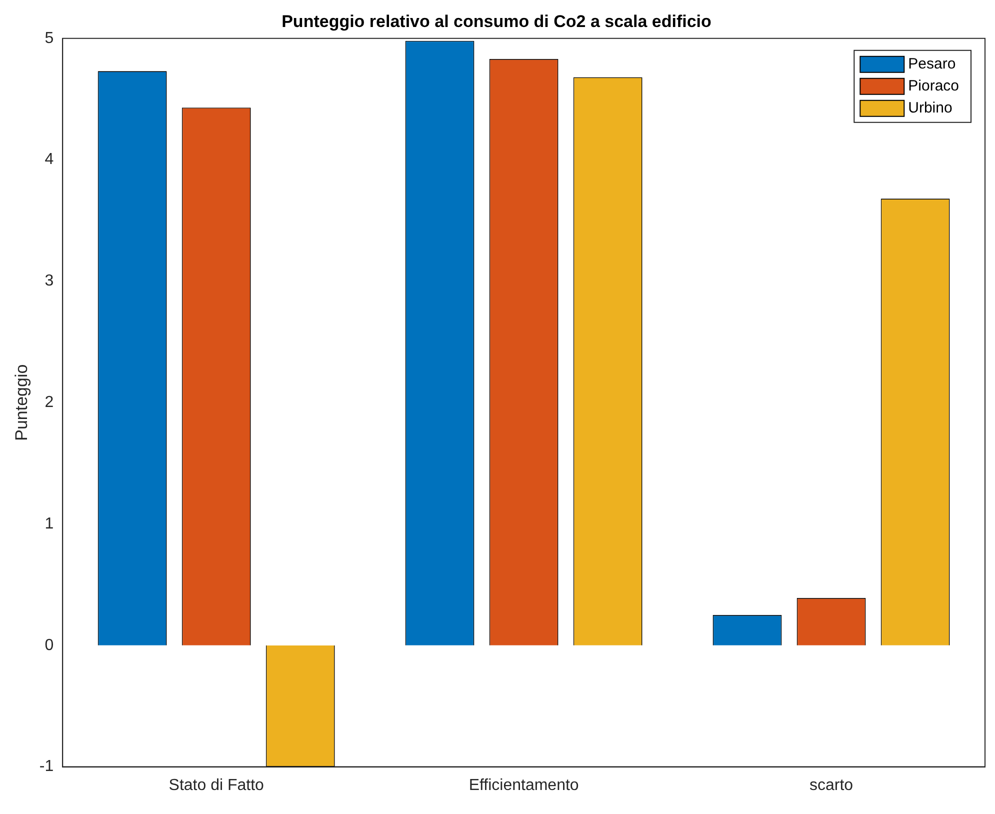 Image resolution: width=995 pixels, height=814 pixels. I want to click on x-tick-label: Stato di Fatto, so click(216, 785).